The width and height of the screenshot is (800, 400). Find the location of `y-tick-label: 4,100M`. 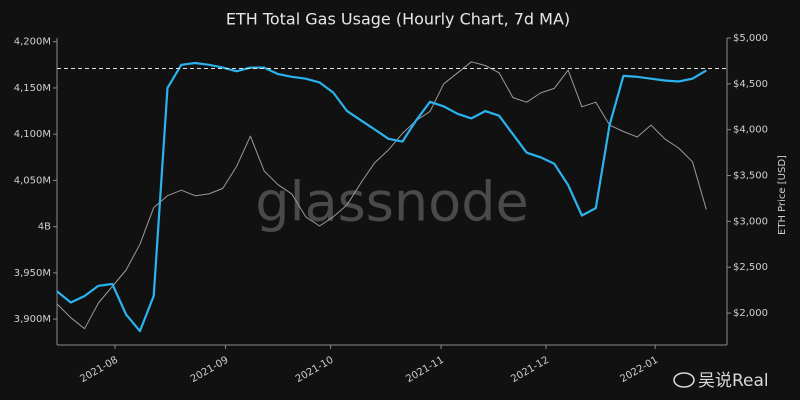

y-tick-label: 4,100M is located at coordinates (32, 134).